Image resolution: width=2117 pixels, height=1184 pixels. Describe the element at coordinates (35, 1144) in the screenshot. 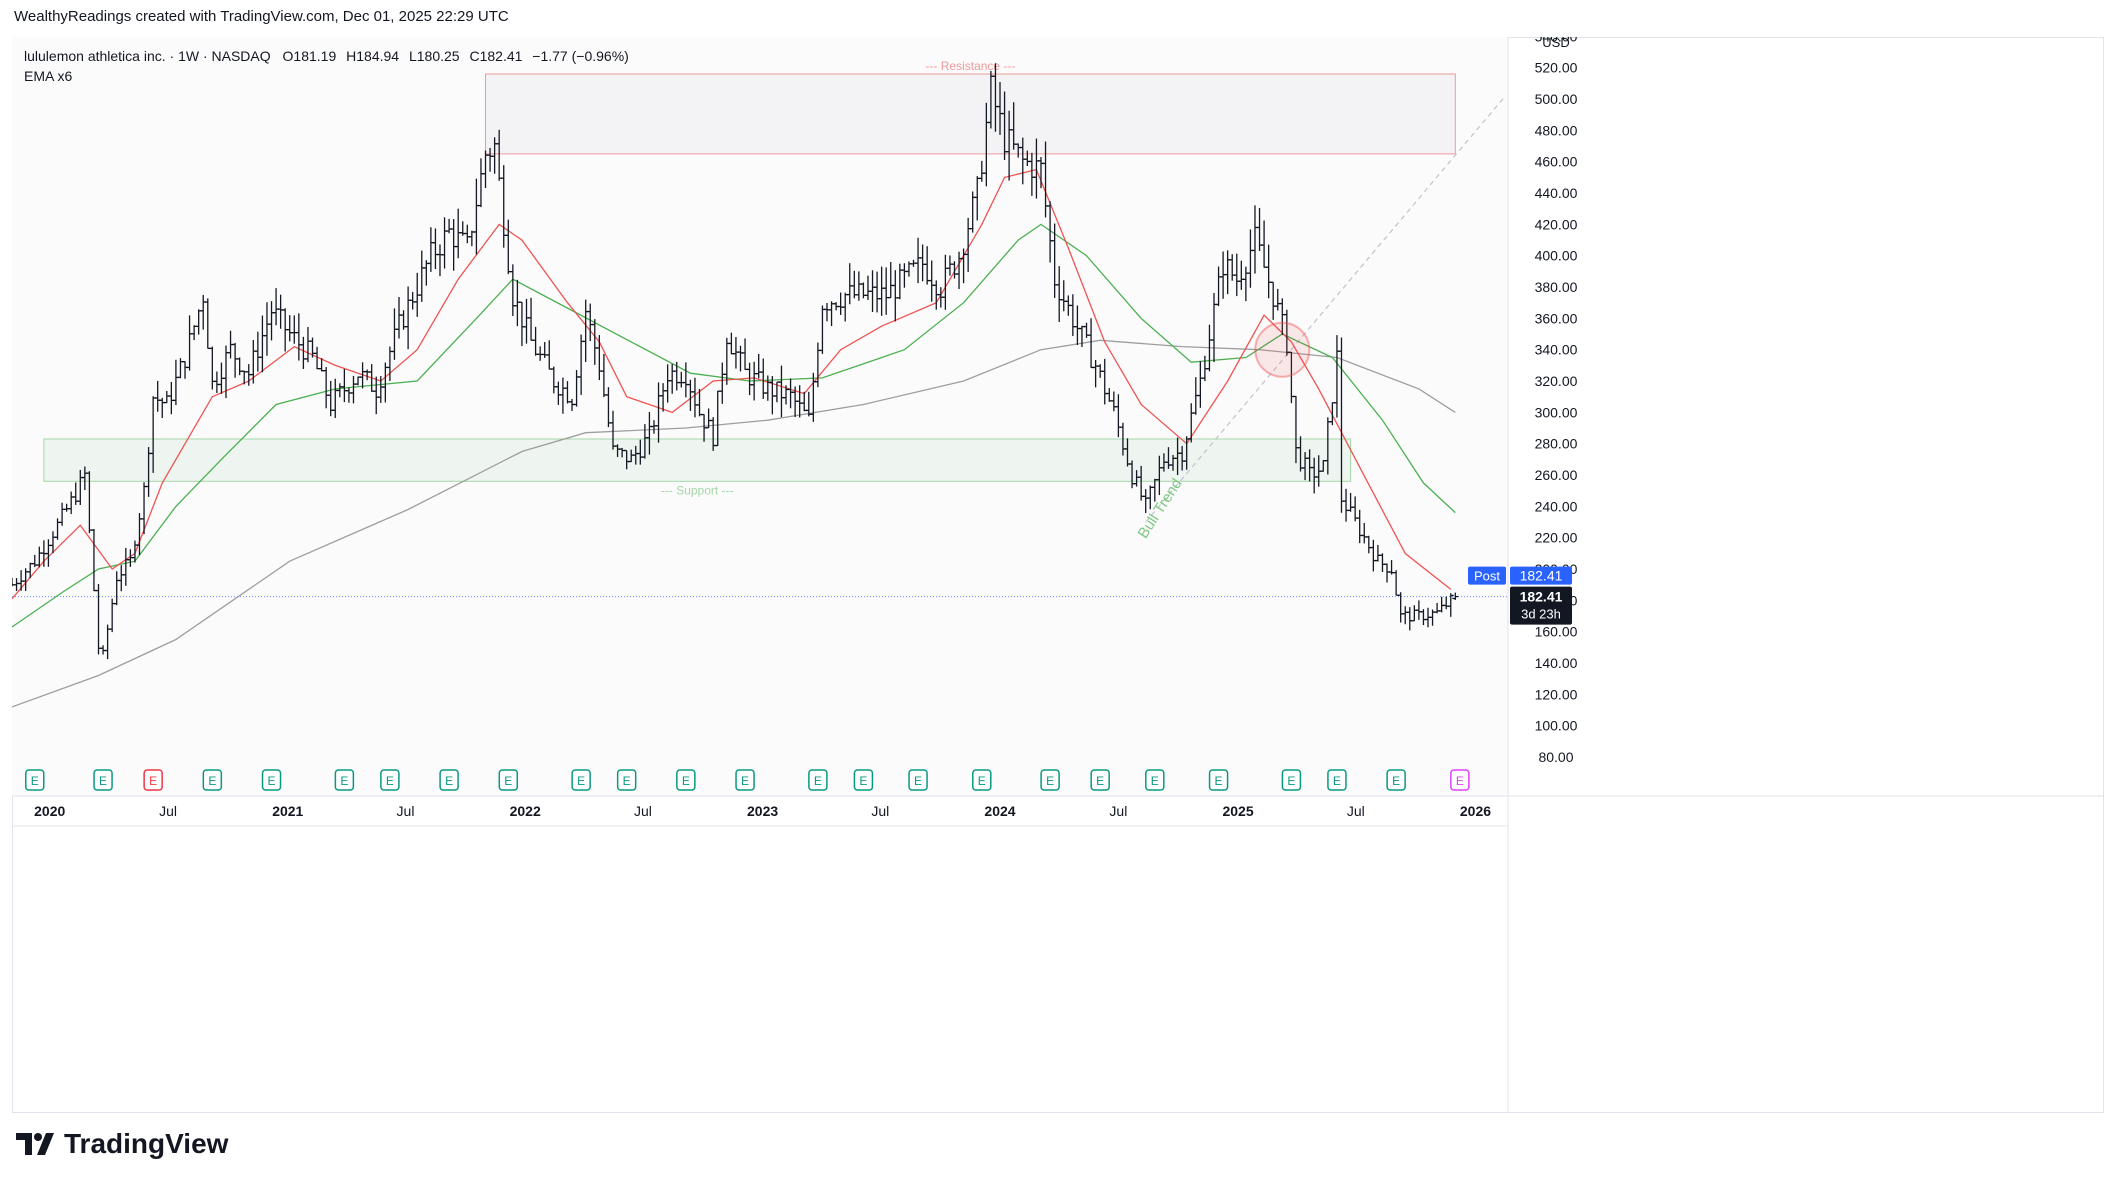

I see `tradingview-logo-icon` at that location.